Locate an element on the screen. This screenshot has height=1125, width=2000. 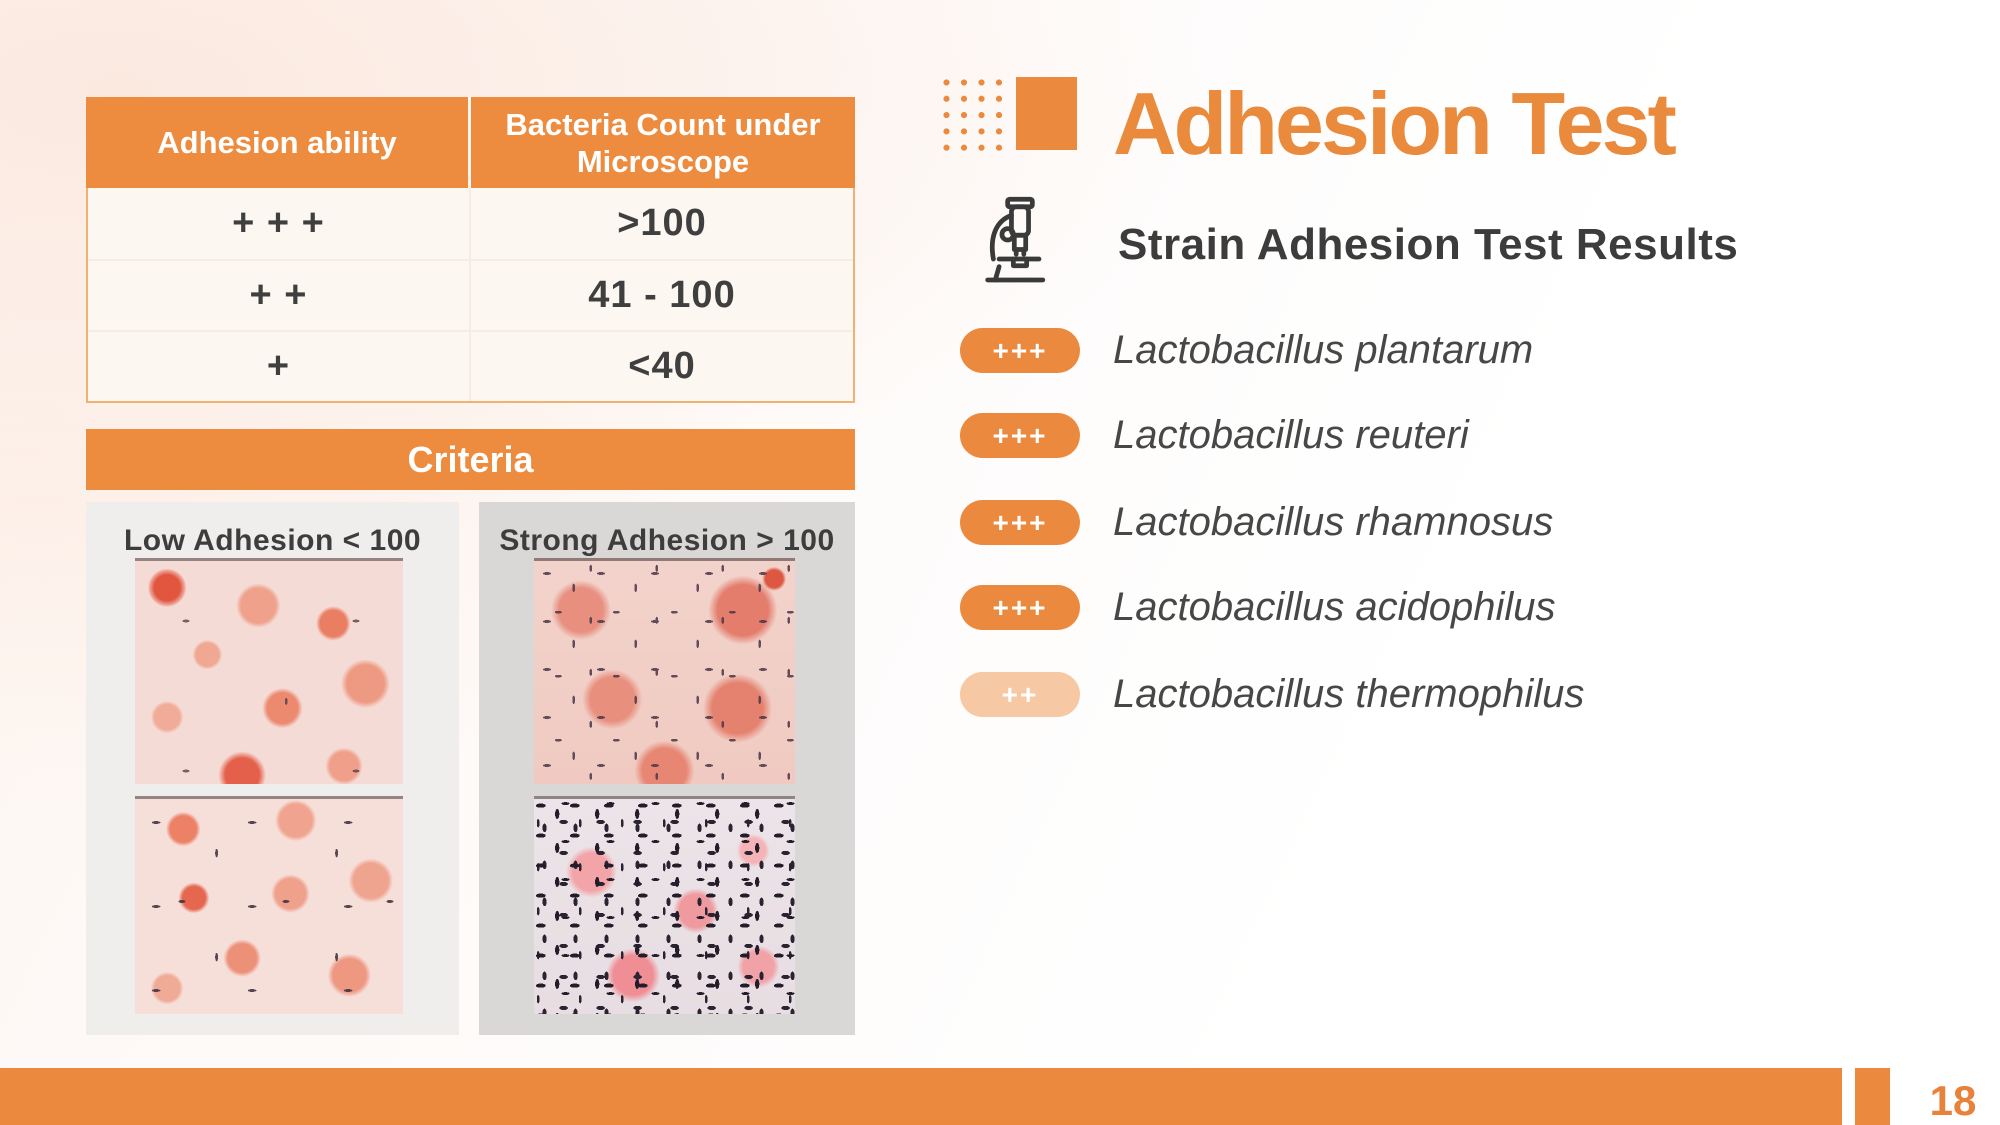
table-header-bacteria-count: Bacteria Count under Microscope is located at coordinates (663, 142).